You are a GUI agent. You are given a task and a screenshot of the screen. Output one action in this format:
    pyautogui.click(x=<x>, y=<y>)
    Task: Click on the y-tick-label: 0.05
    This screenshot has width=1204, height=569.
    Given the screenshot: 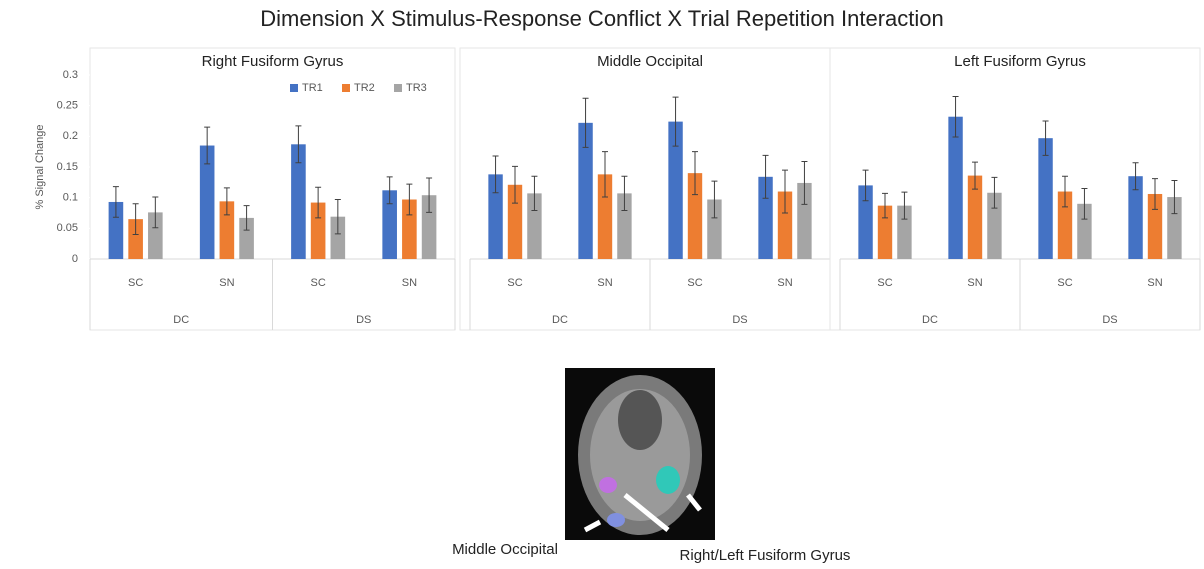 What is the action you would take?
    pyautogui.click(x=67, y=228)
    